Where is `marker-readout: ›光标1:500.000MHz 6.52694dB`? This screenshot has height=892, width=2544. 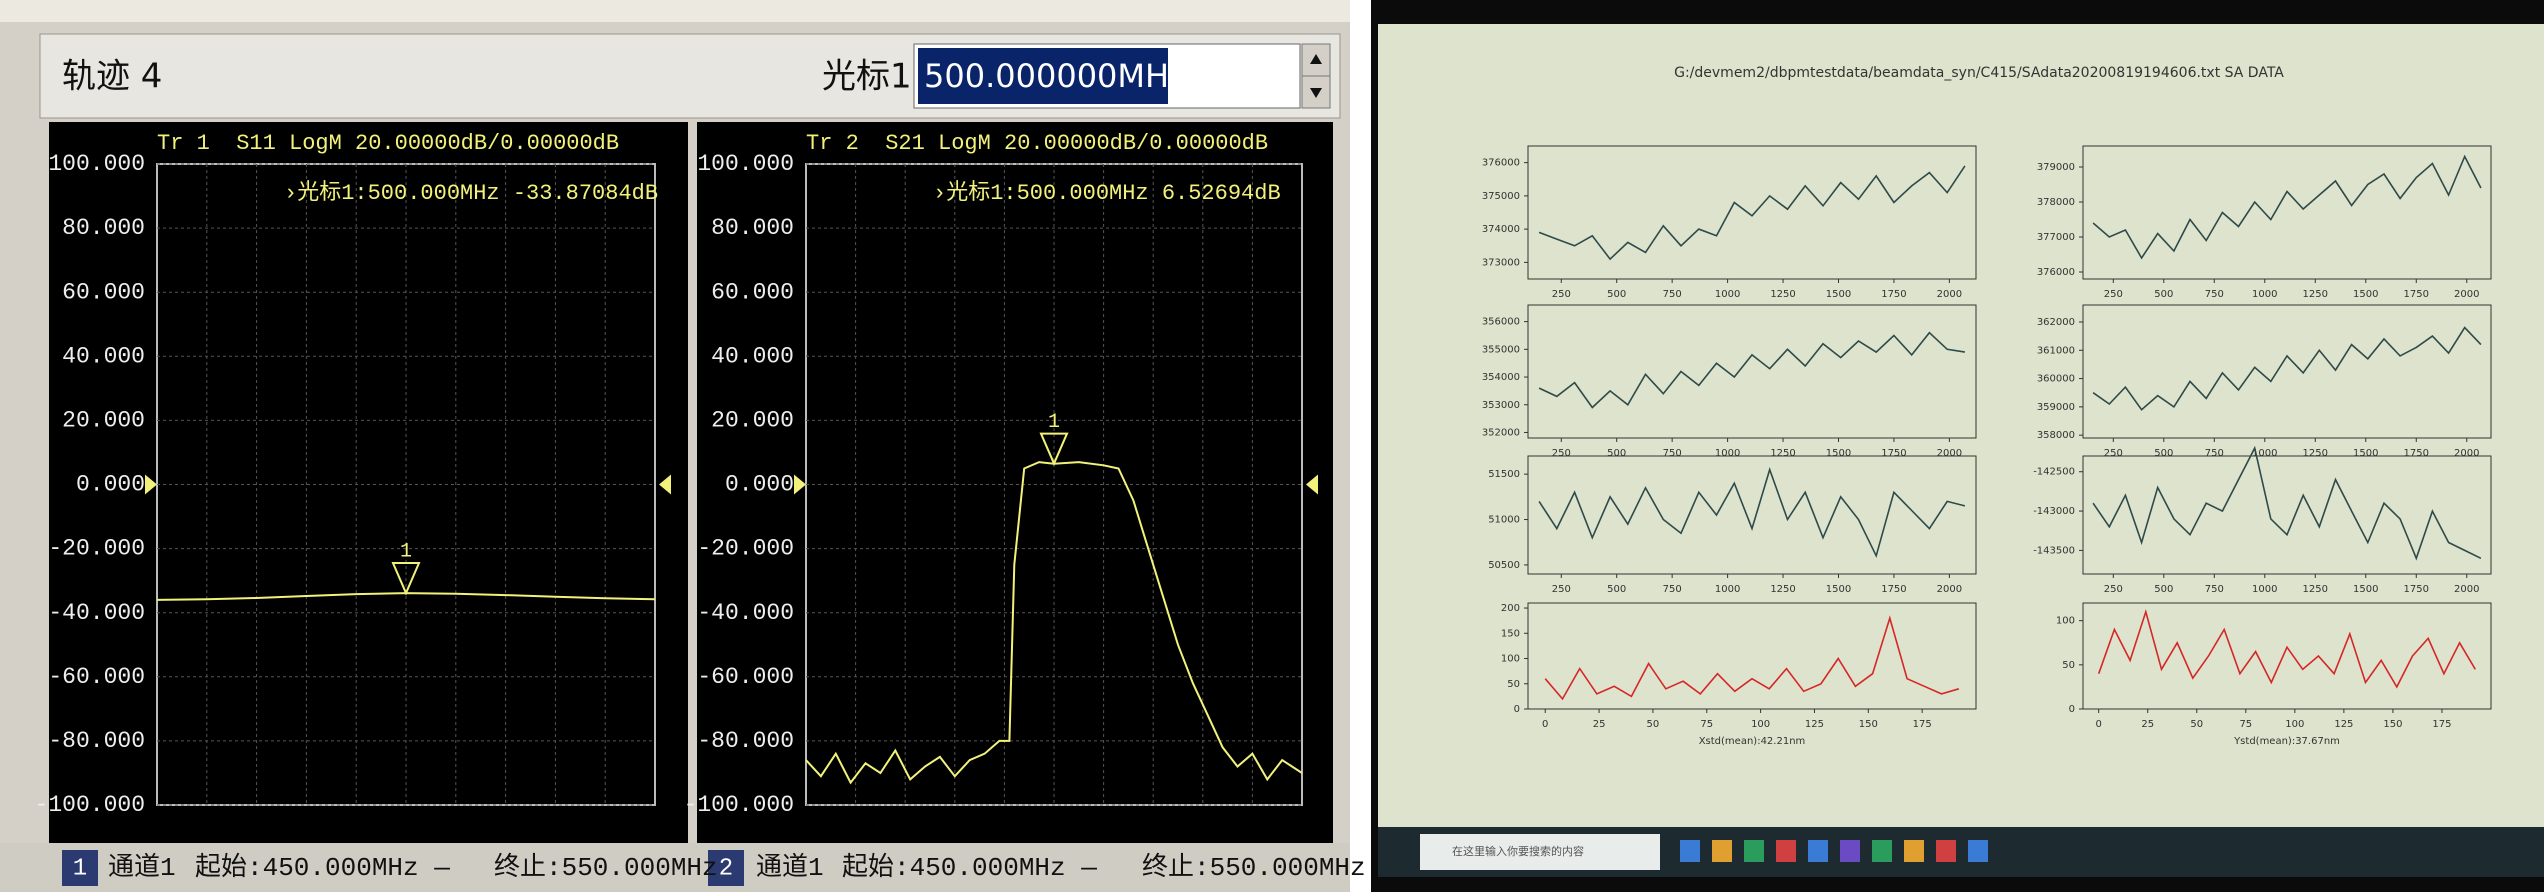
marker-readout: ›光标1:500.000MHz 6.52694dB is located at coordinates (1107, 193).